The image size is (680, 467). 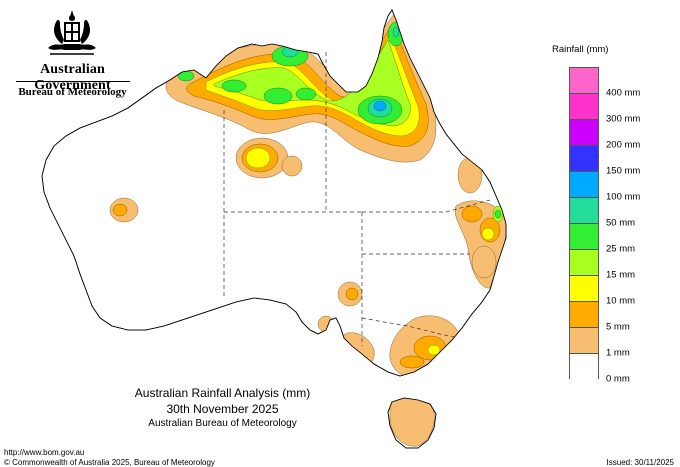 I want to click on legend-label: 25 mm, so click(x=621, y=249).